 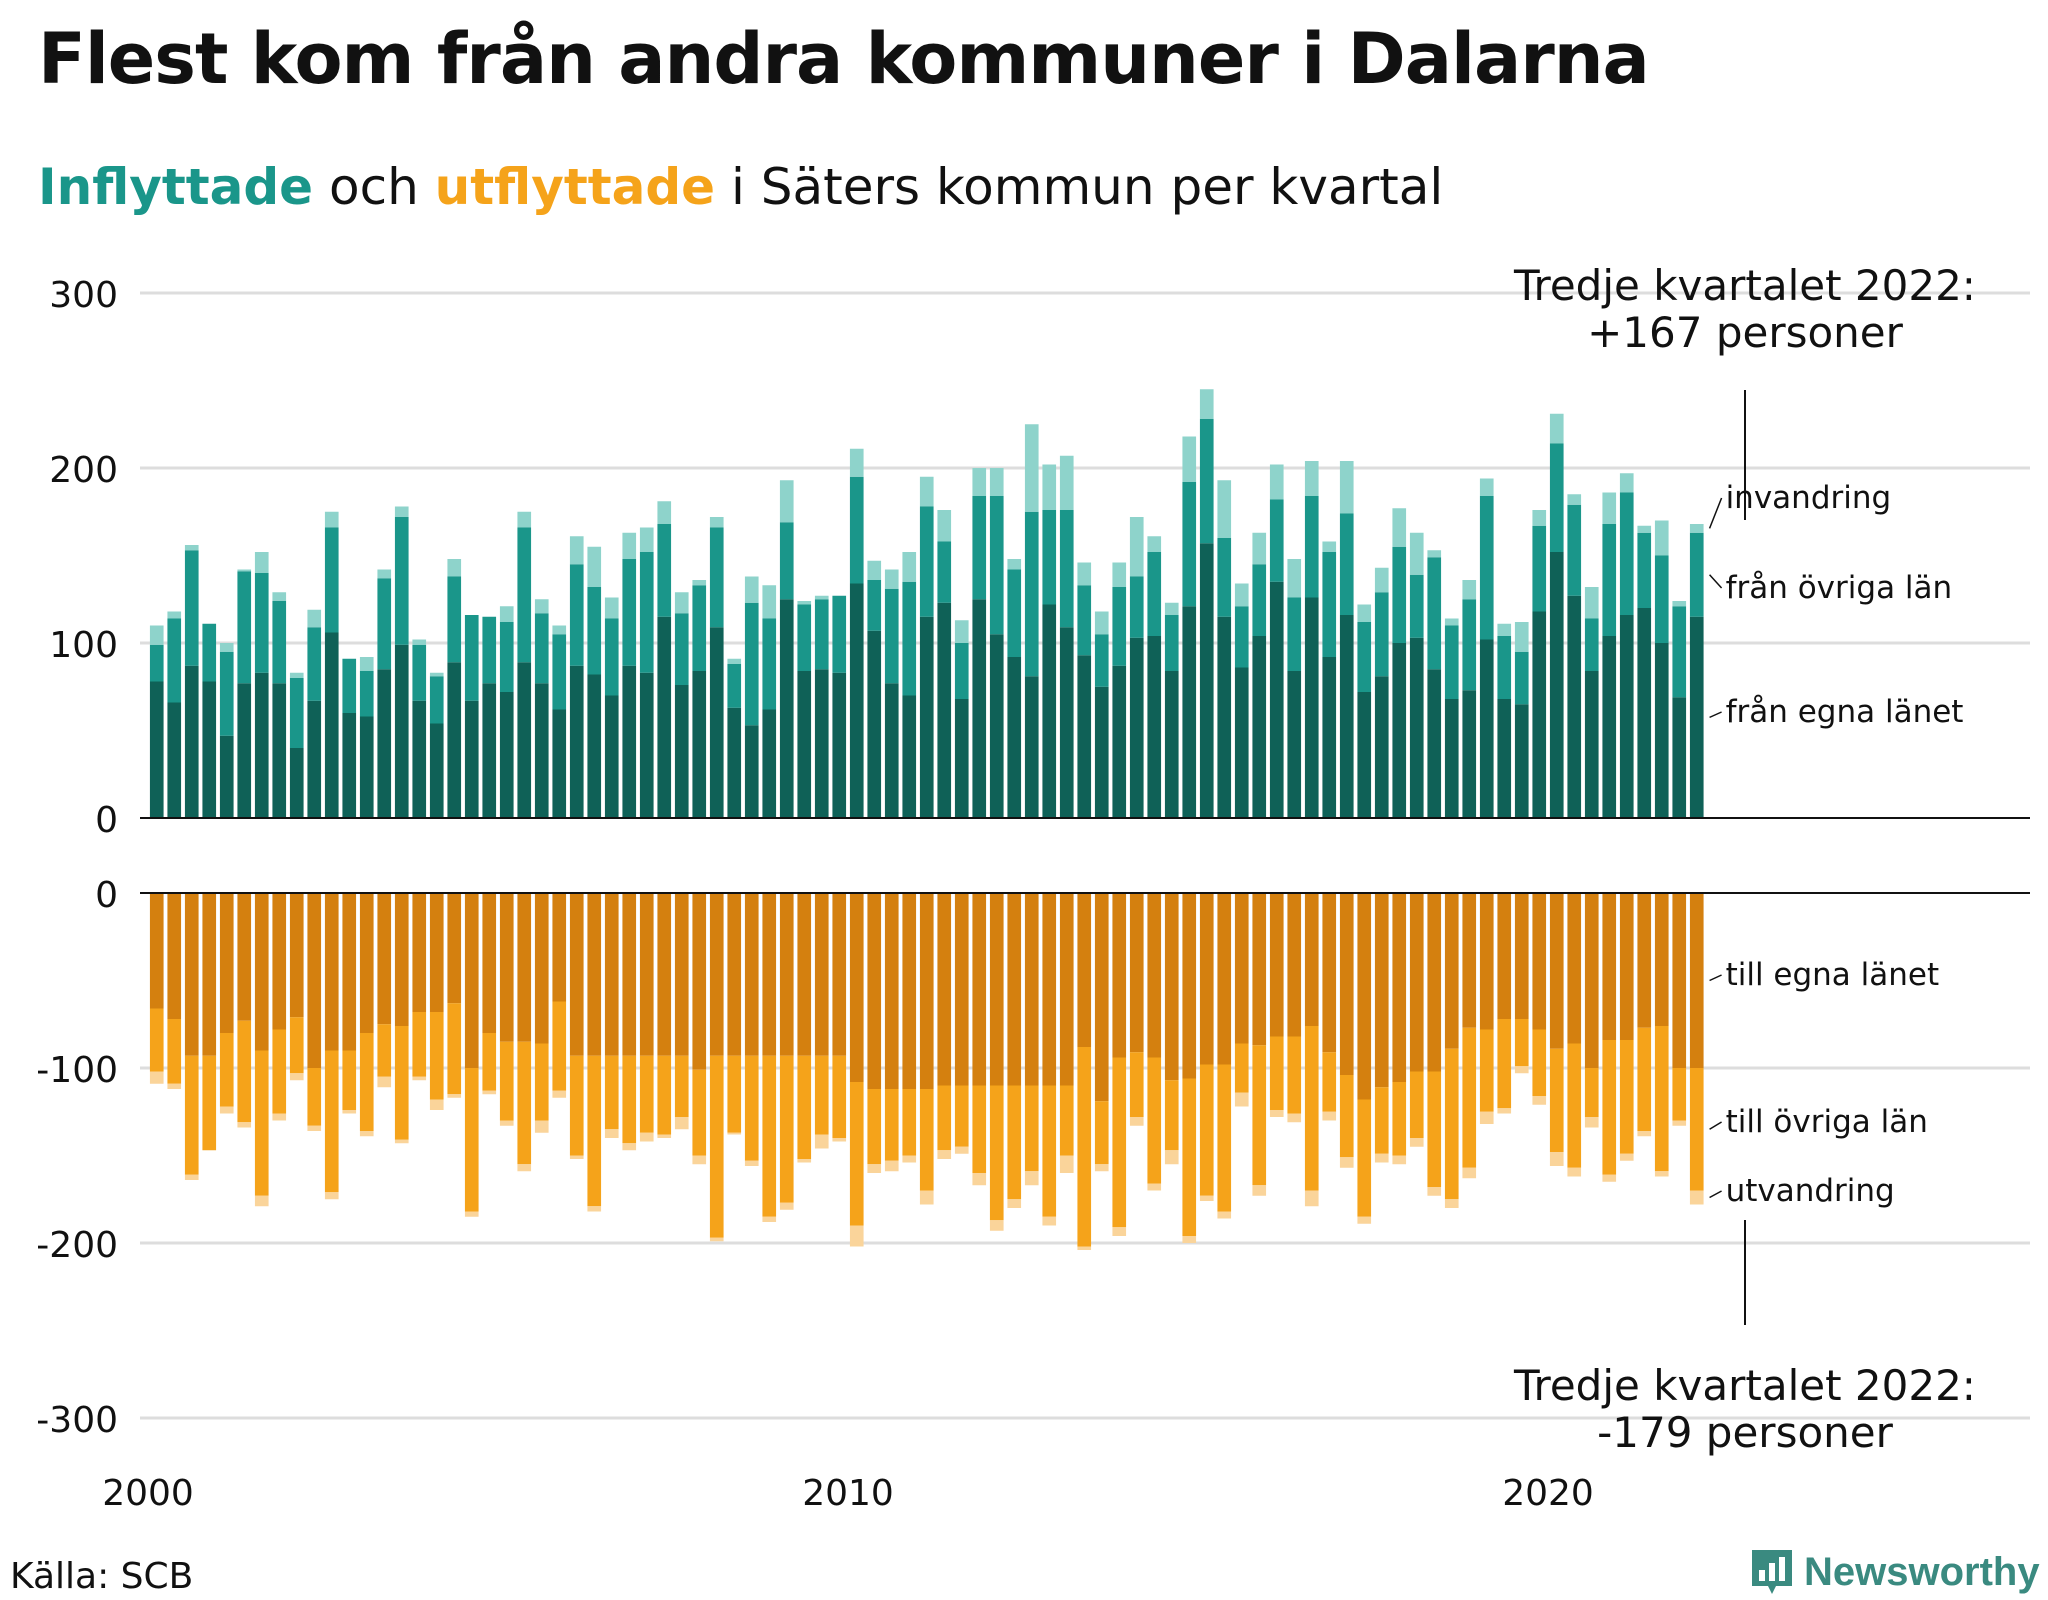 What do you see at coordinates (1810, 1191) in the screenshot?
I see `series-label: utvandring` at bounding box center [1810, 1191].